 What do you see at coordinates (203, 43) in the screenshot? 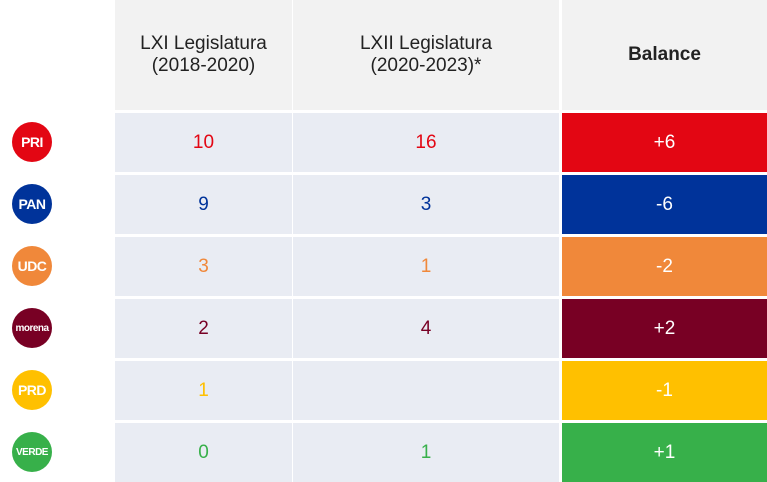
I see `header-line: LXI Legislatura` at bounding box center [203, 43].